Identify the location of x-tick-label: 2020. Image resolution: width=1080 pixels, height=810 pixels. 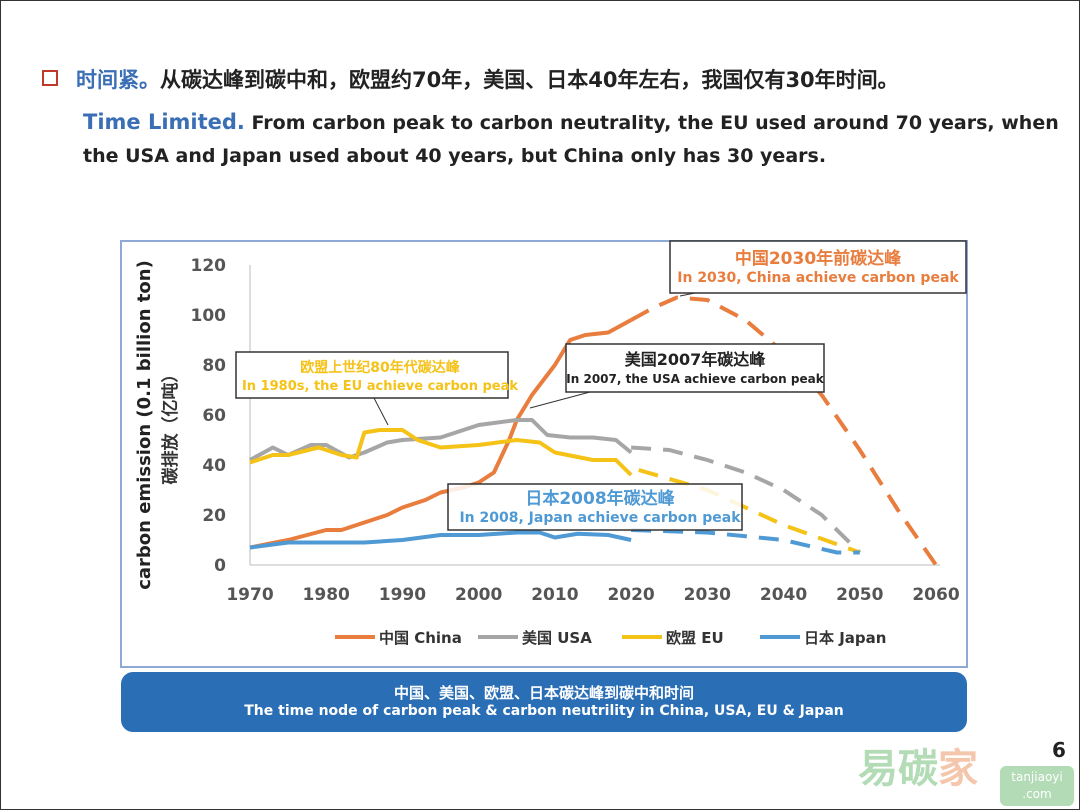
(630, 595).